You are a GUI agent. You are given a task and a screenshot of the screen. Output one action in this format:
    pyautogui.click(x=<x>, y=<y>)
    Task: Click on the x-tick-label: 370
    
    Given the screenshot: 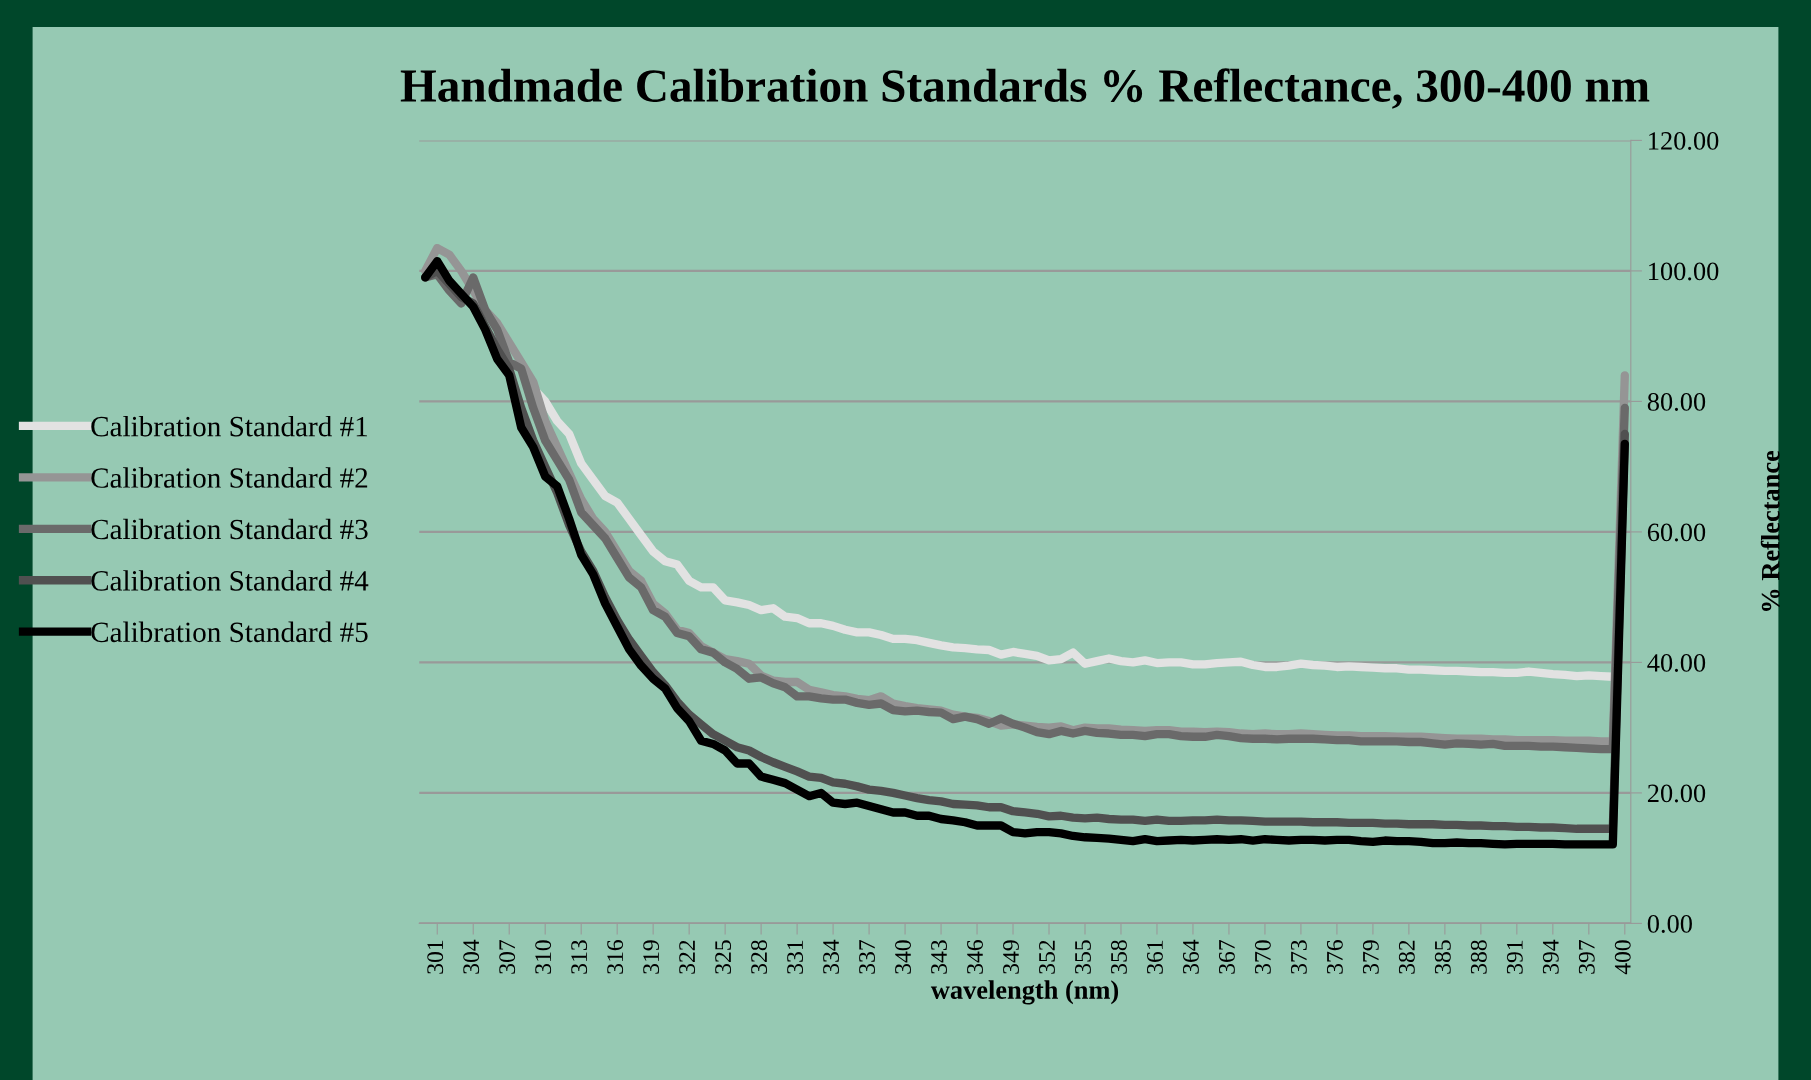 What is the action you would take?
    pyautogui.click(x=1262, y=957)
    